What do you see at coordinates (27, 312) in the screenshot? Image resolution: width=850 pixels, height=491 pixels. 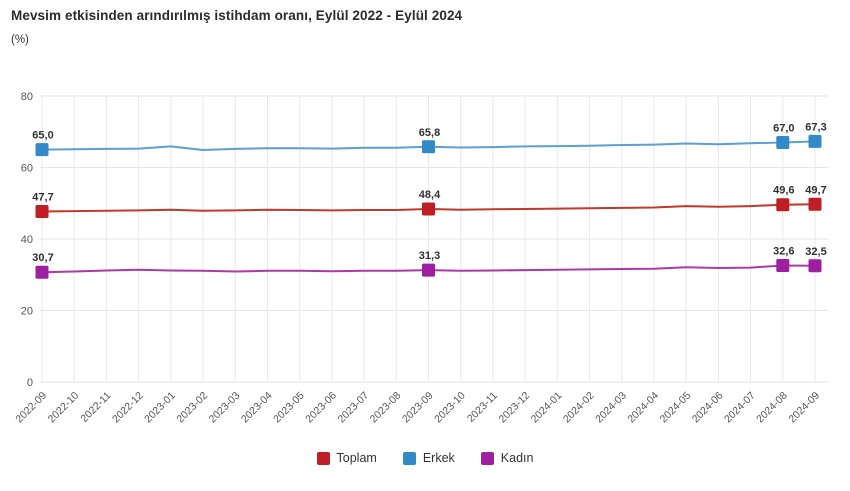 I see `y-tick-label: 20` at bounding box center [27, 312].